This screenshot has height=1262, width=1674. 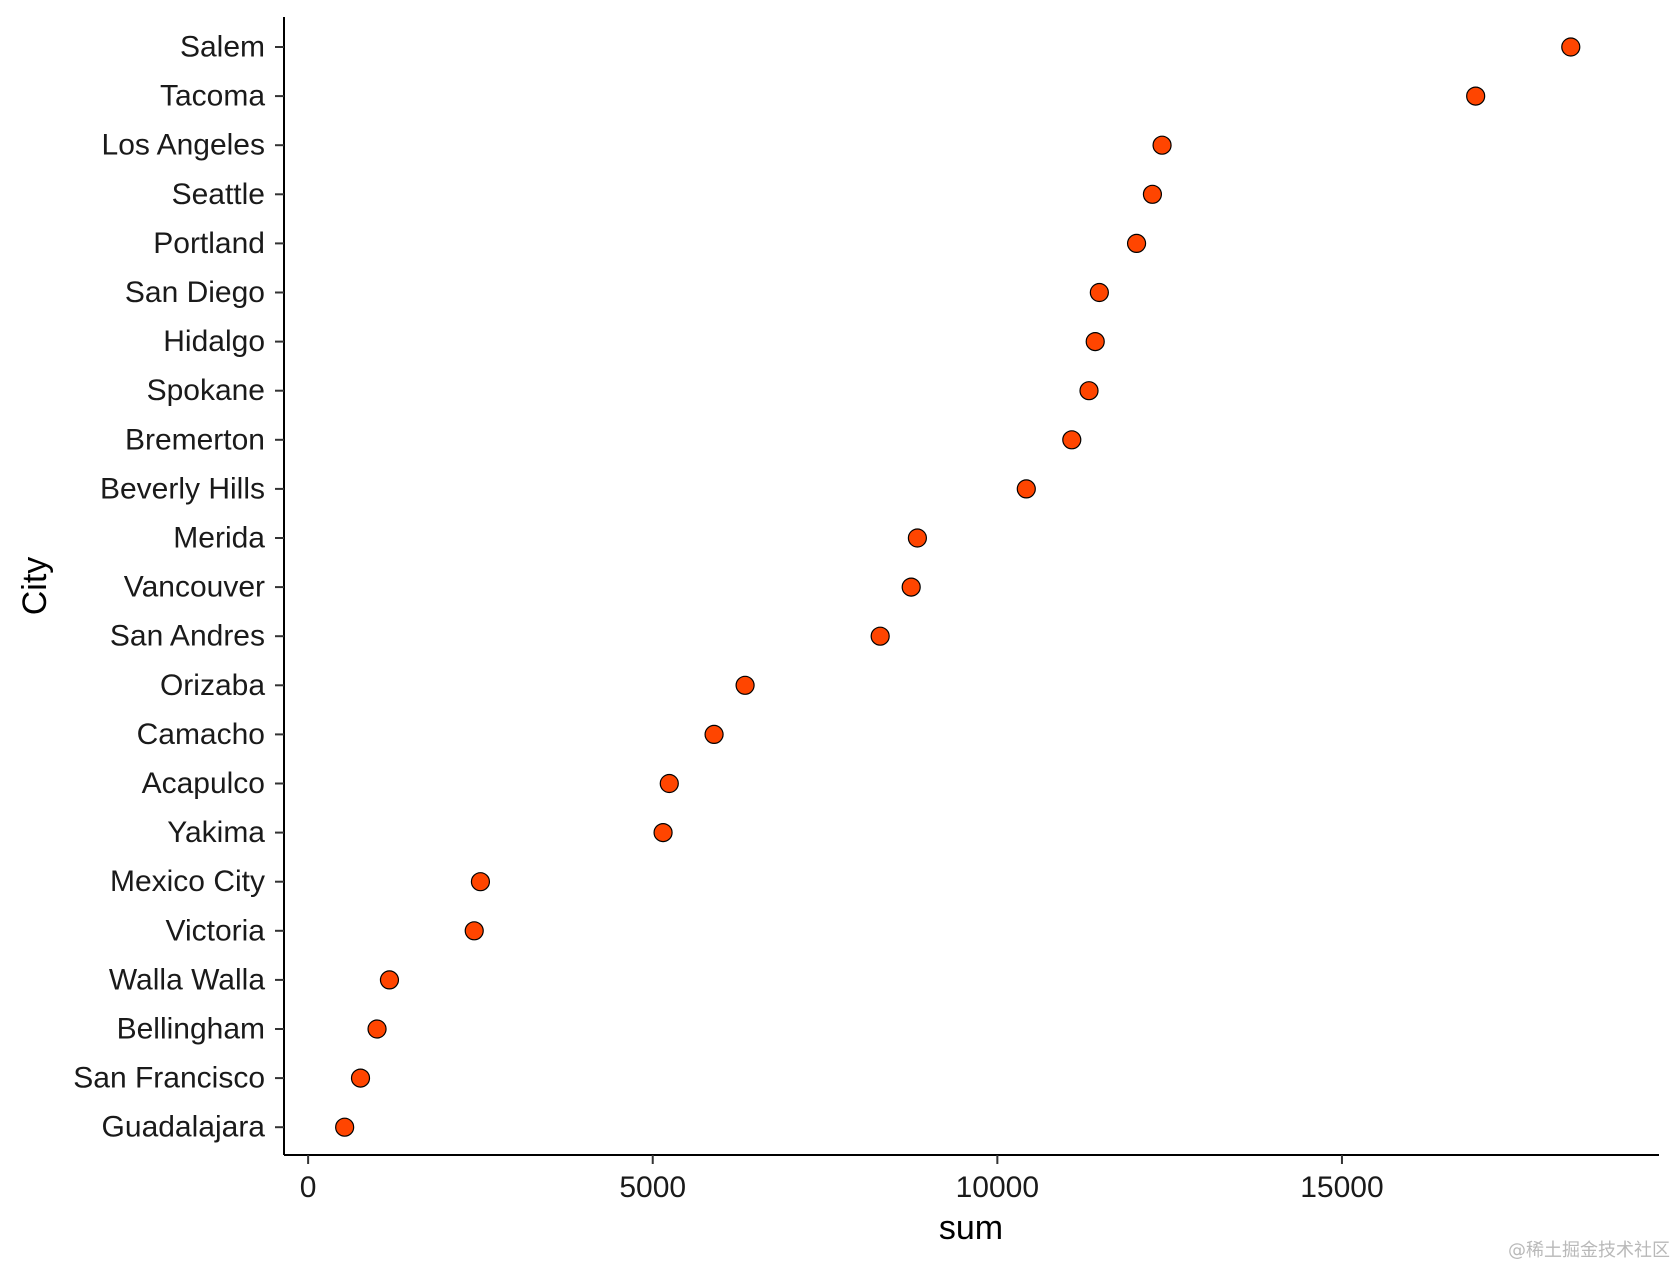 What do you see at coordinates (35, 586) in the screenshot?
I see `y-axis-title: City` at bounding box center [35, 586].